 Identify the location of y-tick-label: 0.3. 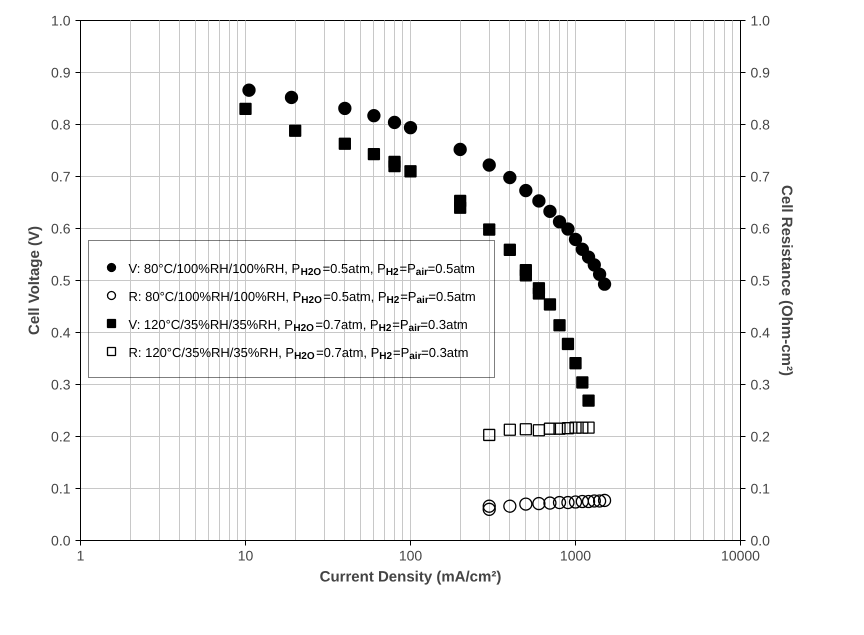
(61, 384).